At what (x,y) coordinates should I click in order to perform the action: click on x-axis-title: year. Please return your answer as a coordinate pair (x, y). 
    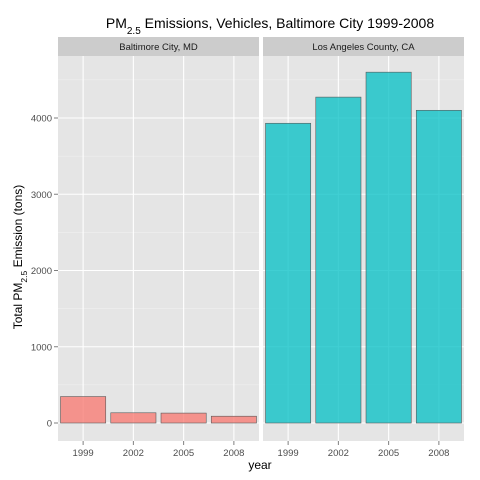
    Looking at the image, I should click on (259, 465).